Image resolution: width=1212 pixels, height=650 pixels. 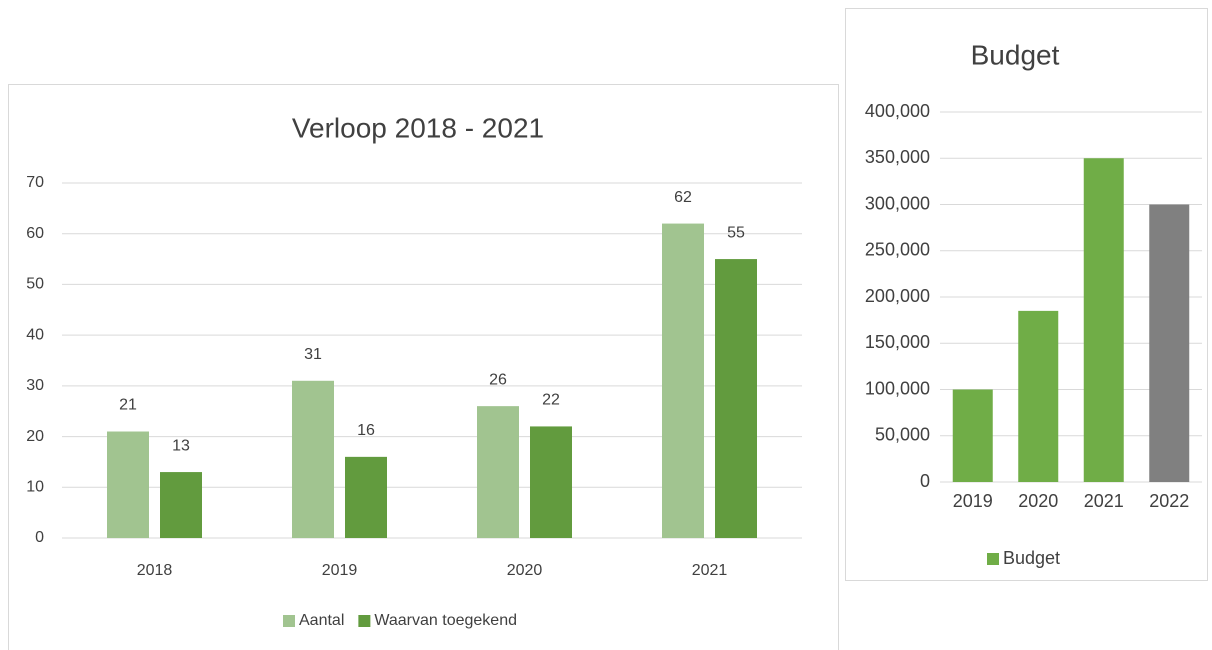 What do you see at coordinates (897, 250) in the screenshot?
I see `y-tick-label: 250,000` at bounding box center [897, 250].